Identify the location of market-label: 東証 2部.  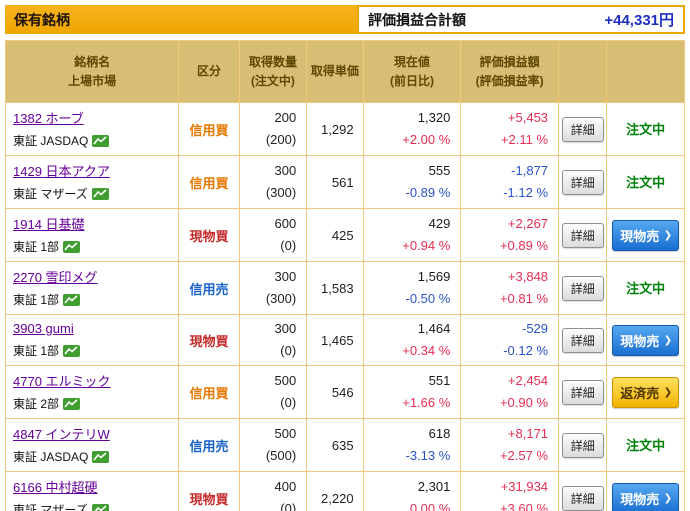
(36, 404).